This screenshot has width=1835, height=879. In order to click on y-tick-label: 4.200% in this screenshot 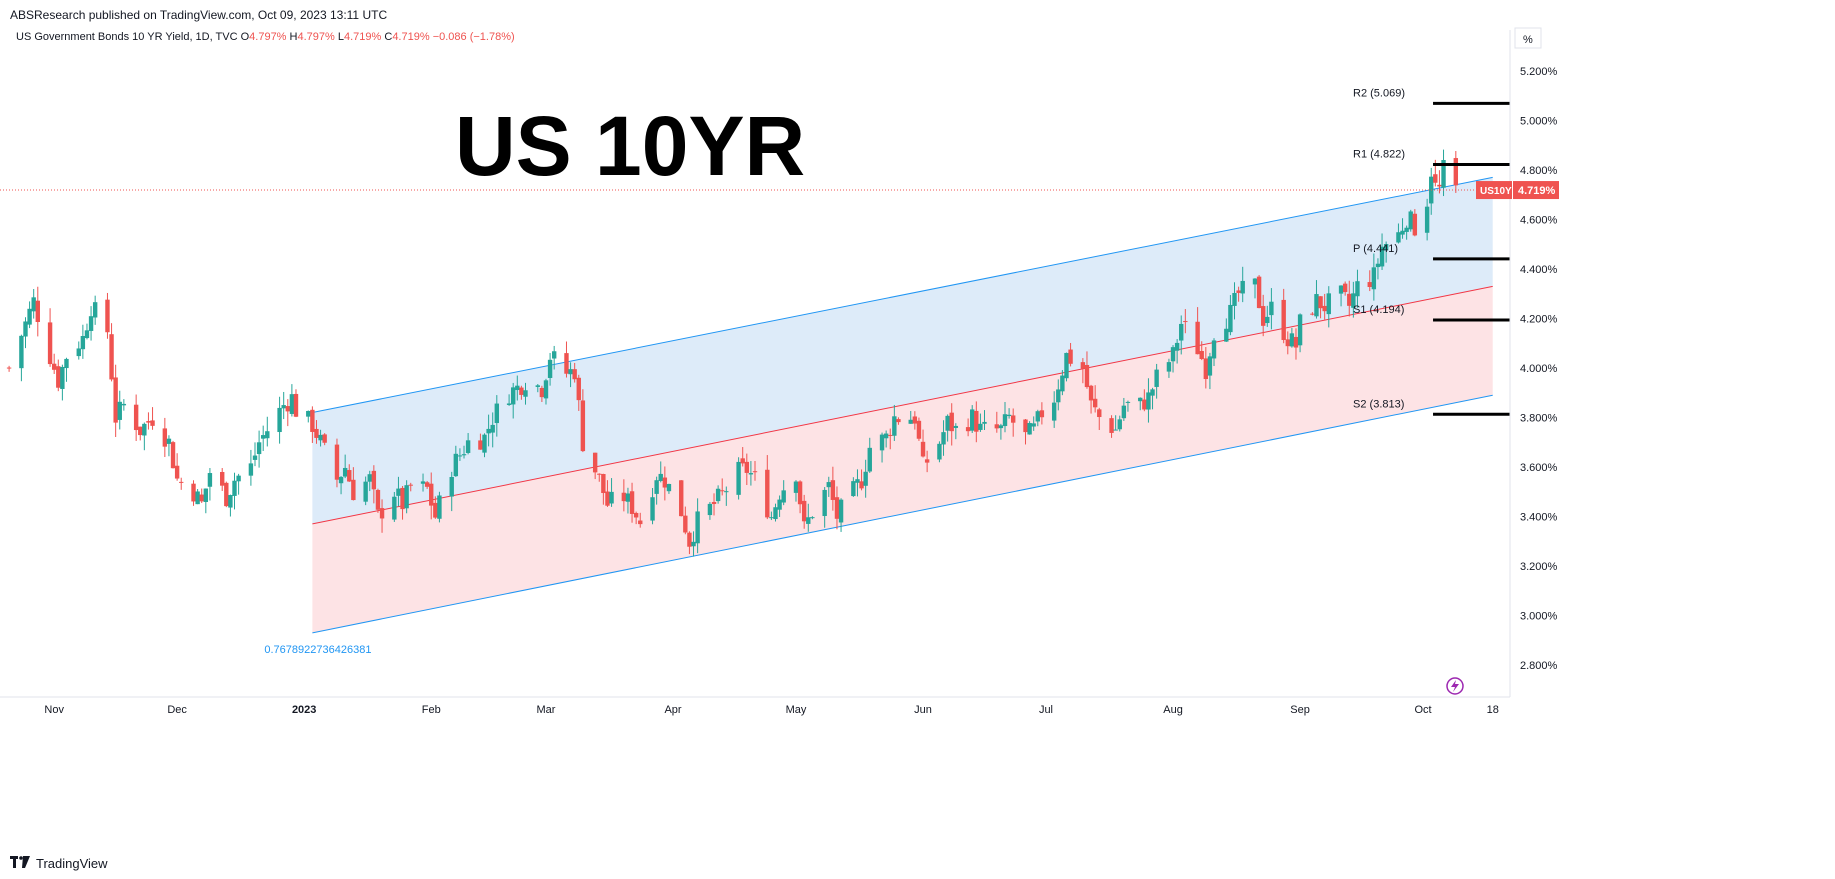, I will do `click(1539, 320)`.